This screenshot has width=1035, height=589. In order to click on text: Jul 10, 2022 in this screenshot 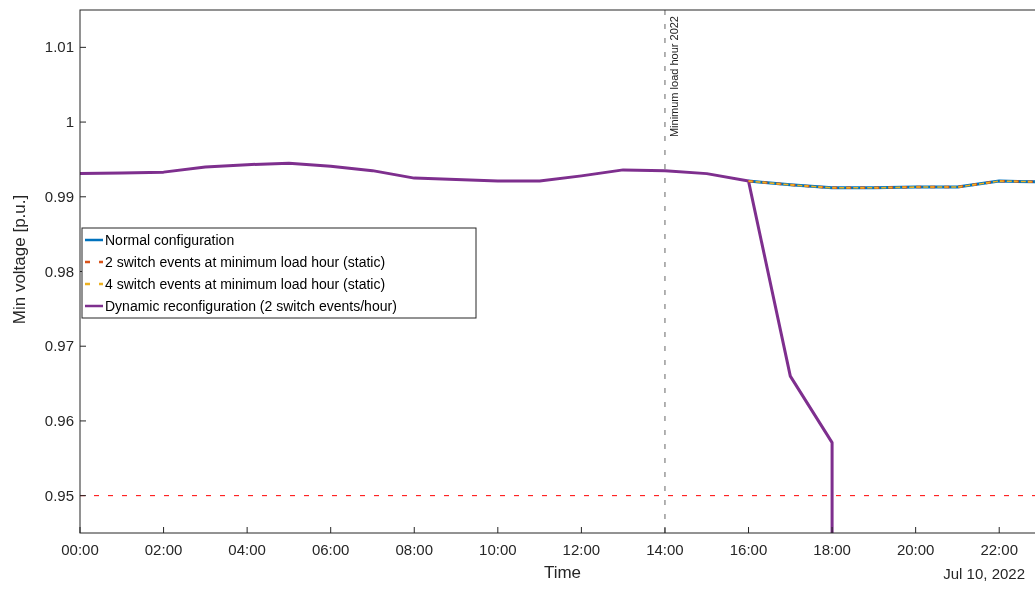, I will do `click(984, 573)`.